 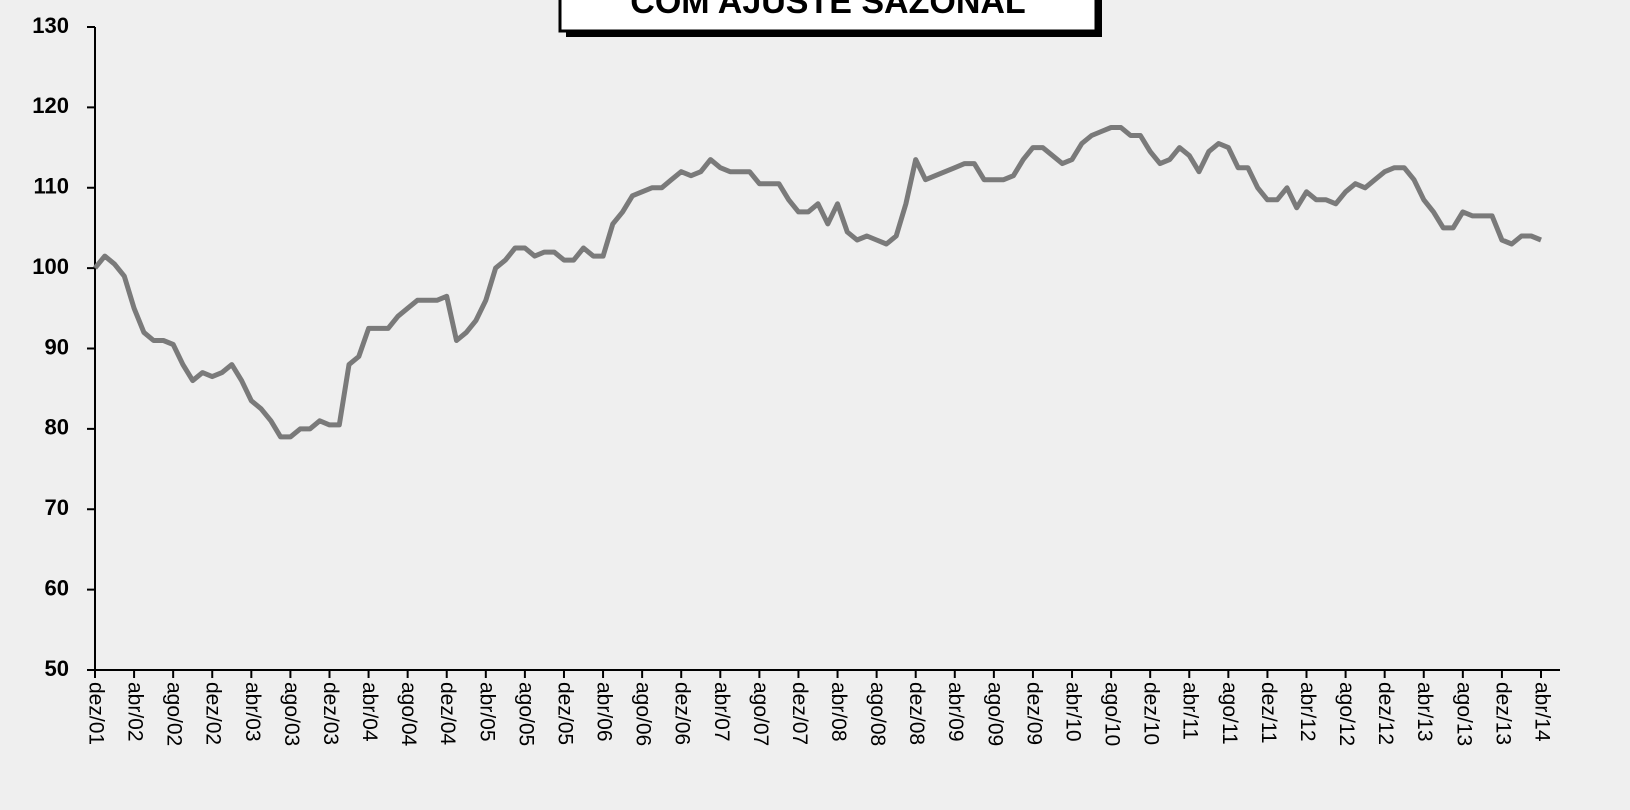 I want to click on x-tick-label: ago/10, so click(x=1112, y=714).